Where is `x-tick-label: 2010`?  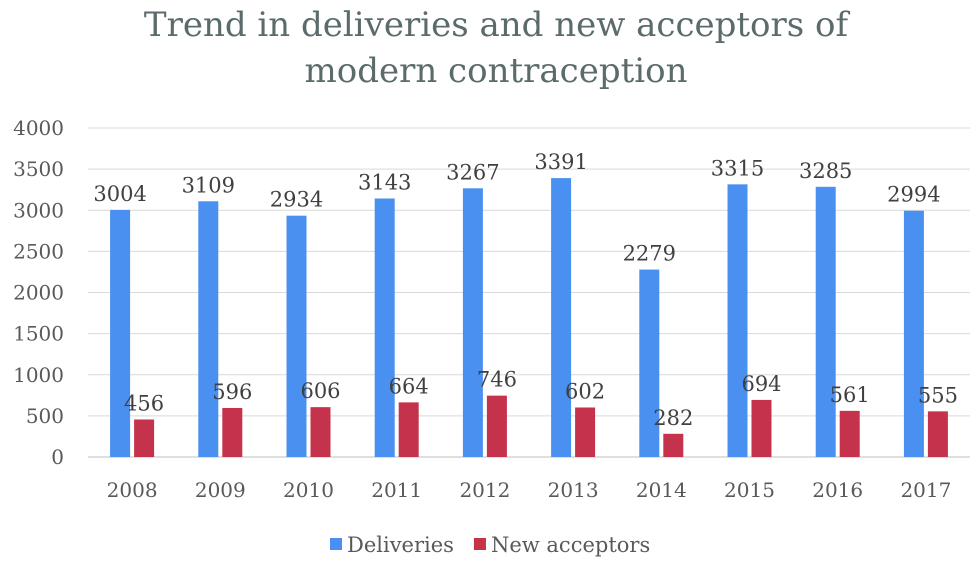
x-tick-label: 2010 is located at coordinates (308, 490).